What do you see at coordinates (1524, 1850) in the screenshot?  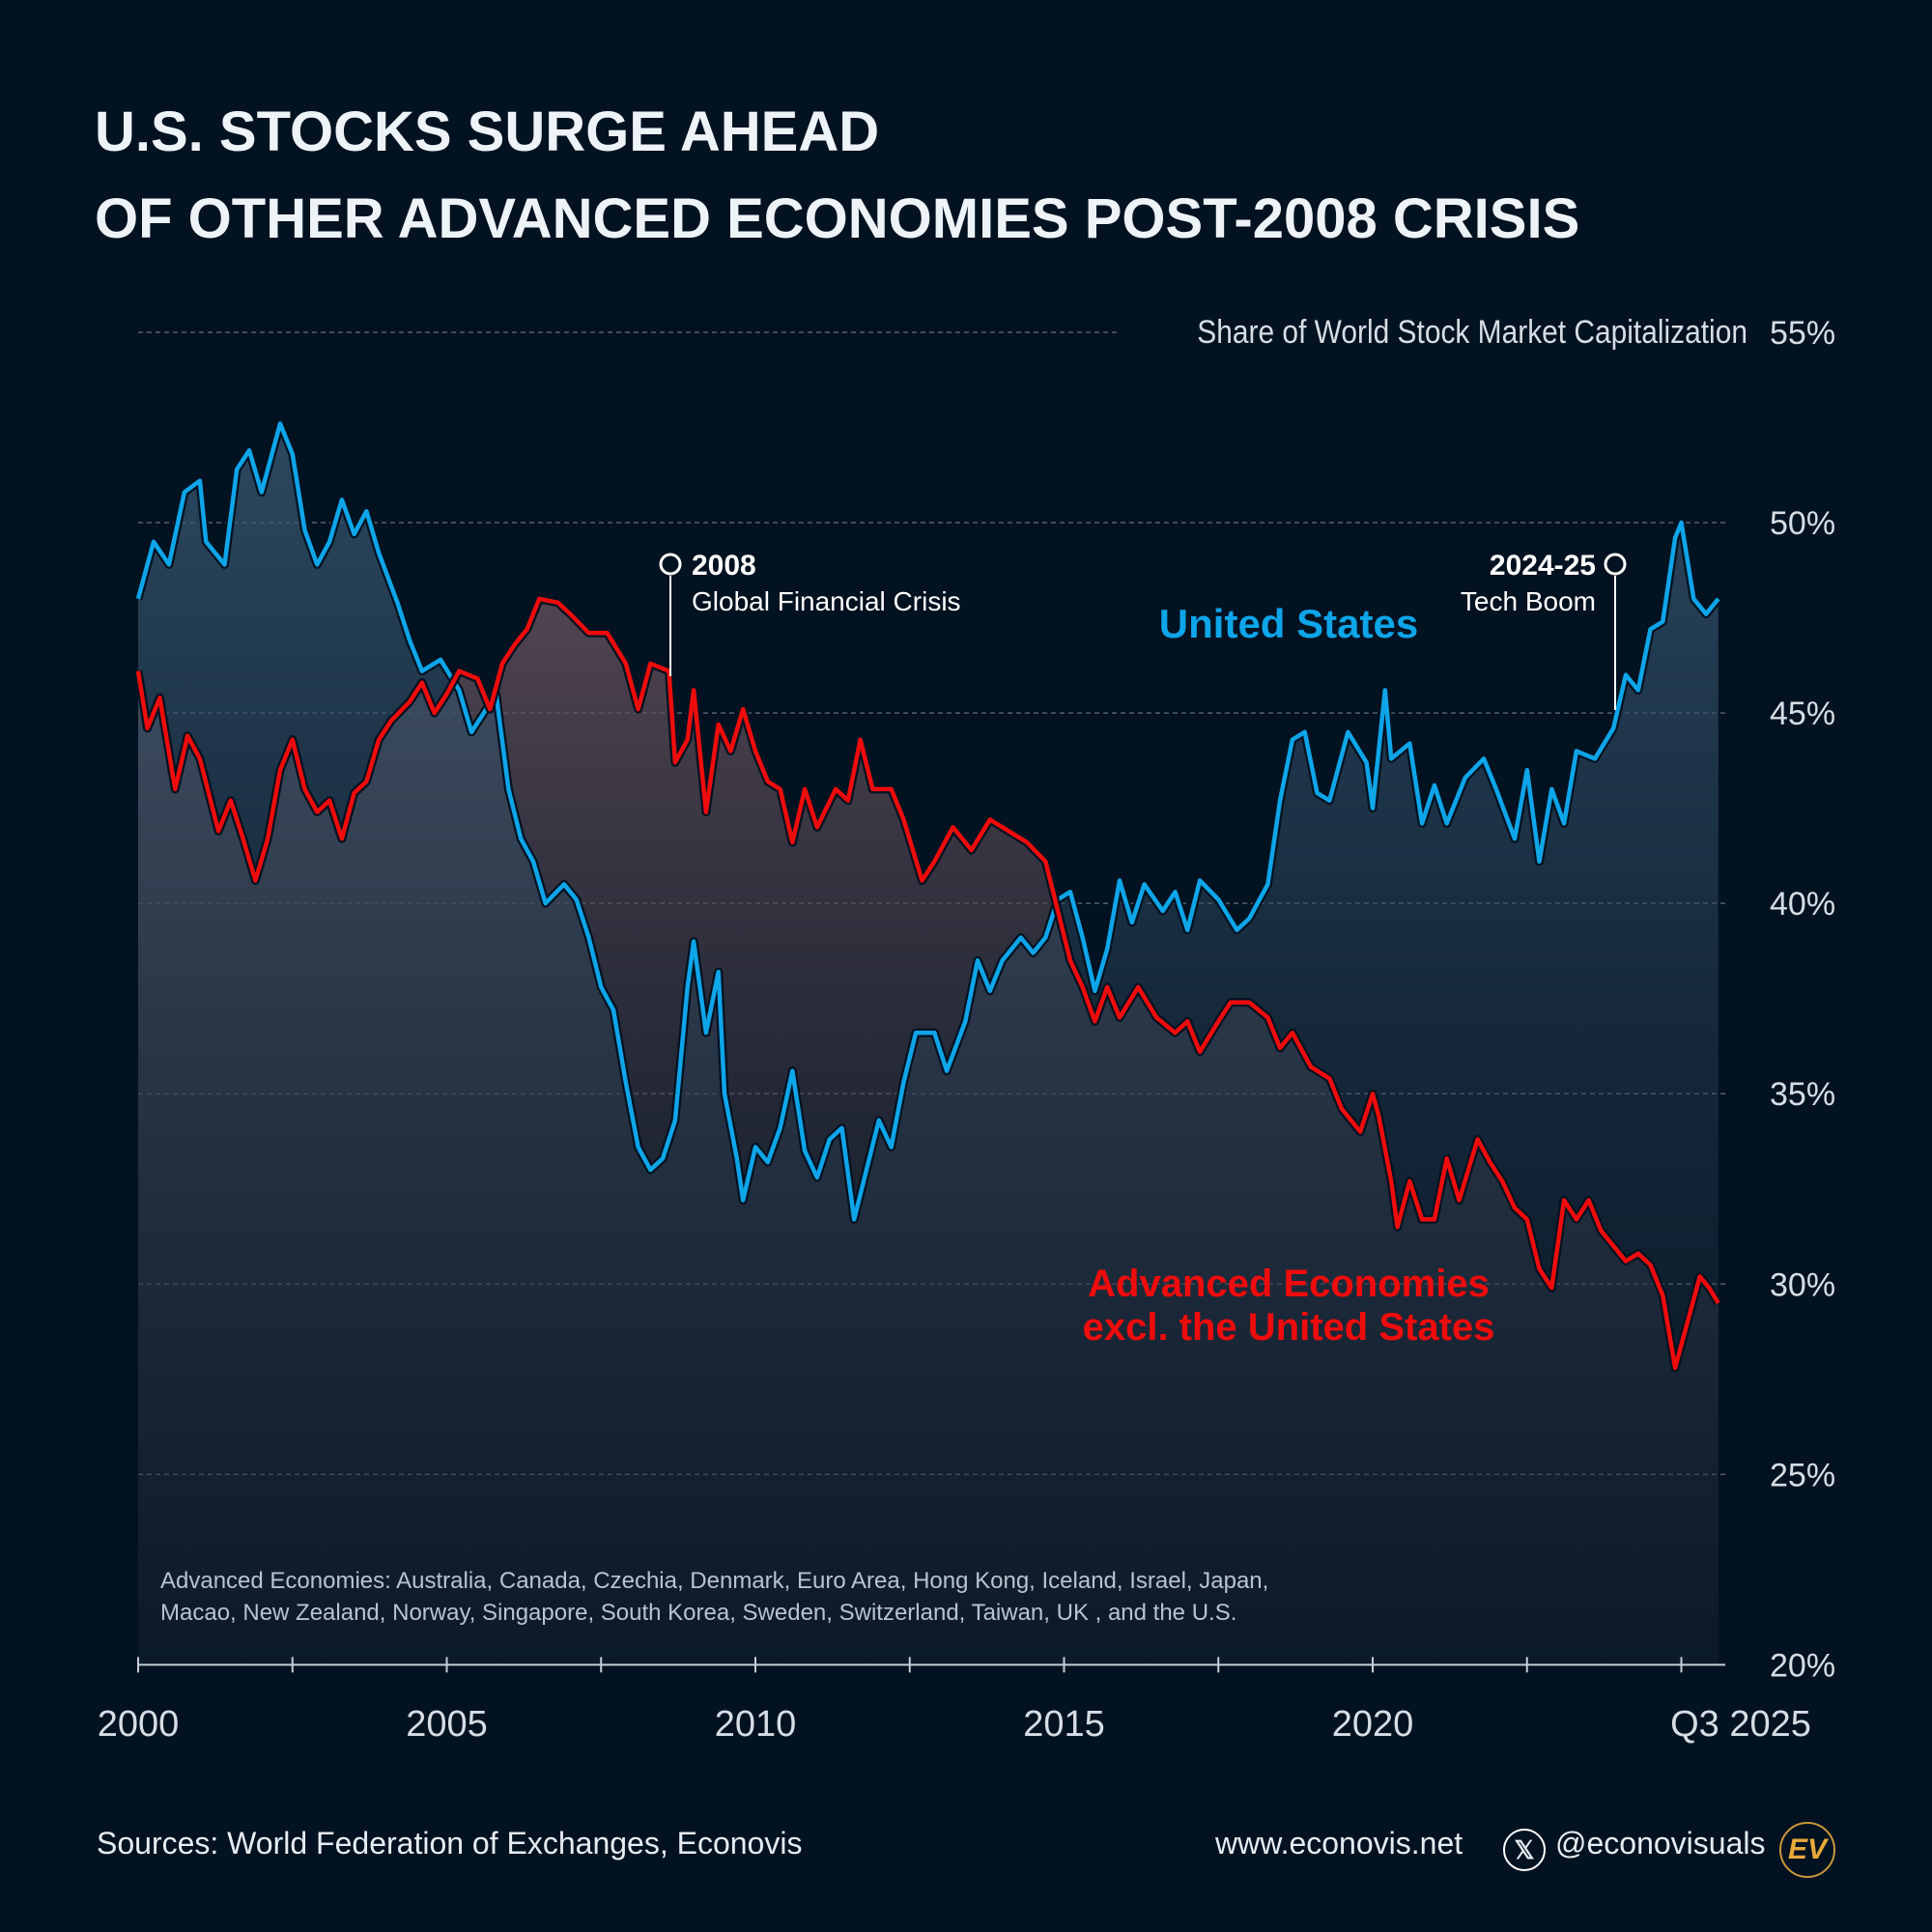 I see `x-logo-icon: 𝕏` at bounding box center [1524, 1850].